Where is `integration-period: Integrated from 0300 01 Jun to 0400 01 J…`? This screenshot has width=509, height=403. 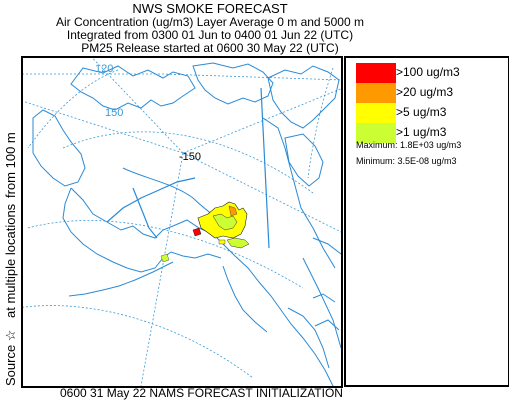
integration-period: Integrated from 0300 01 Jun to 0400 01 J… is located at coordinates (210, 35).